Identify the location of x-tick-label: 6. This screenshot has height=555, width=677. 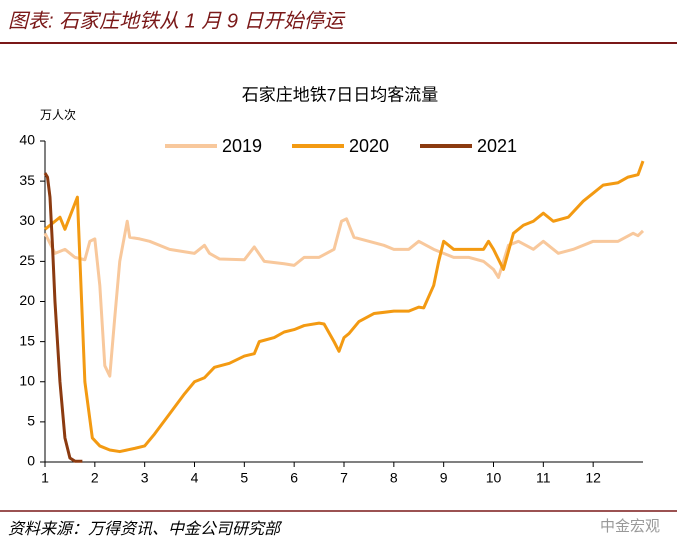
(294, 478).